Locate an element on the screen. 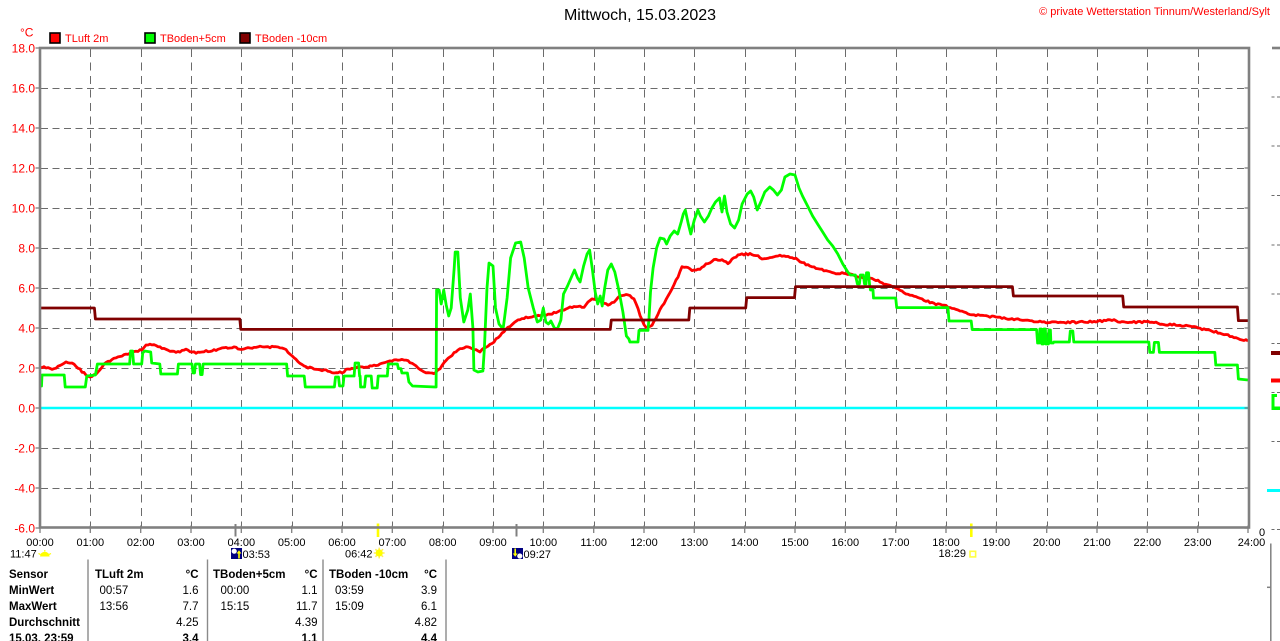  svg-text: 13:56 is located at coordinates (114, 607).